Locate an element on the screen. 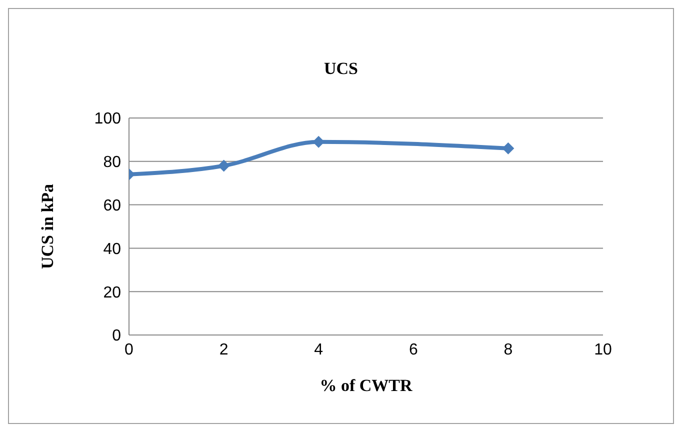 The height and width of the screenshot is (432, 682). x-tick-label: 6 is located at coordinates (413, 349).